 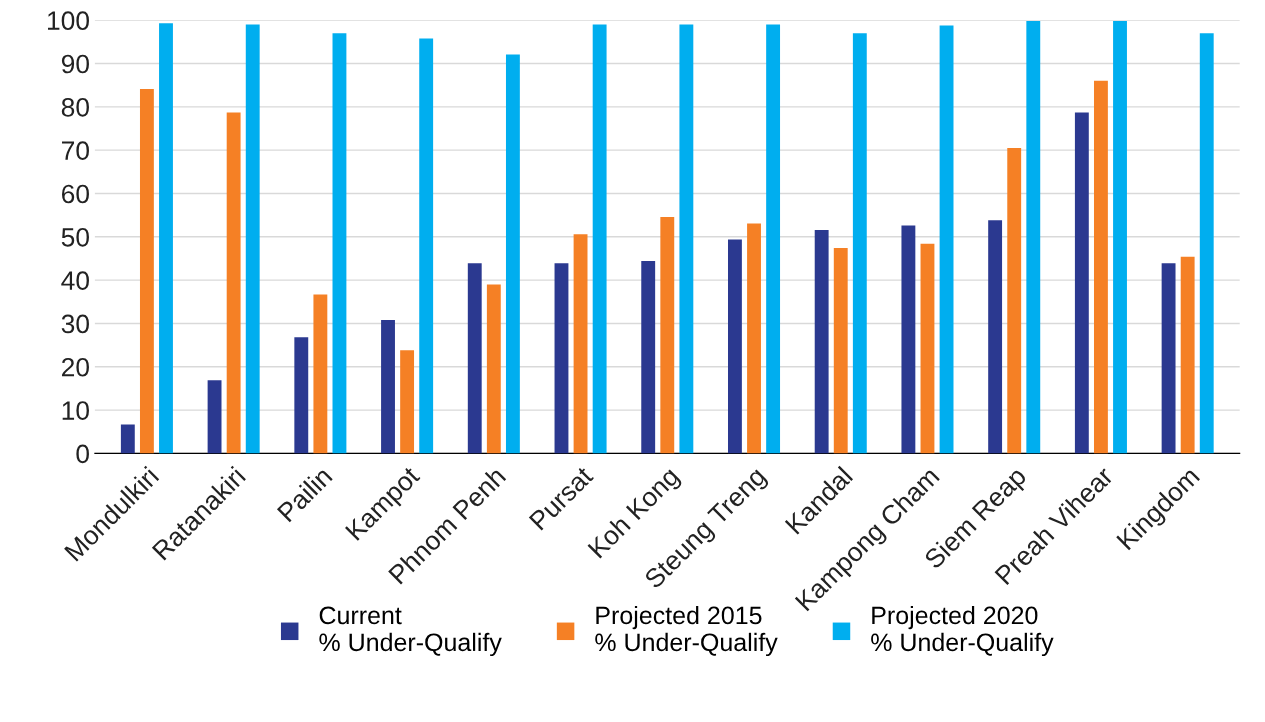 I want to click on y-tick-label: 30, so click(x=75, y=324).